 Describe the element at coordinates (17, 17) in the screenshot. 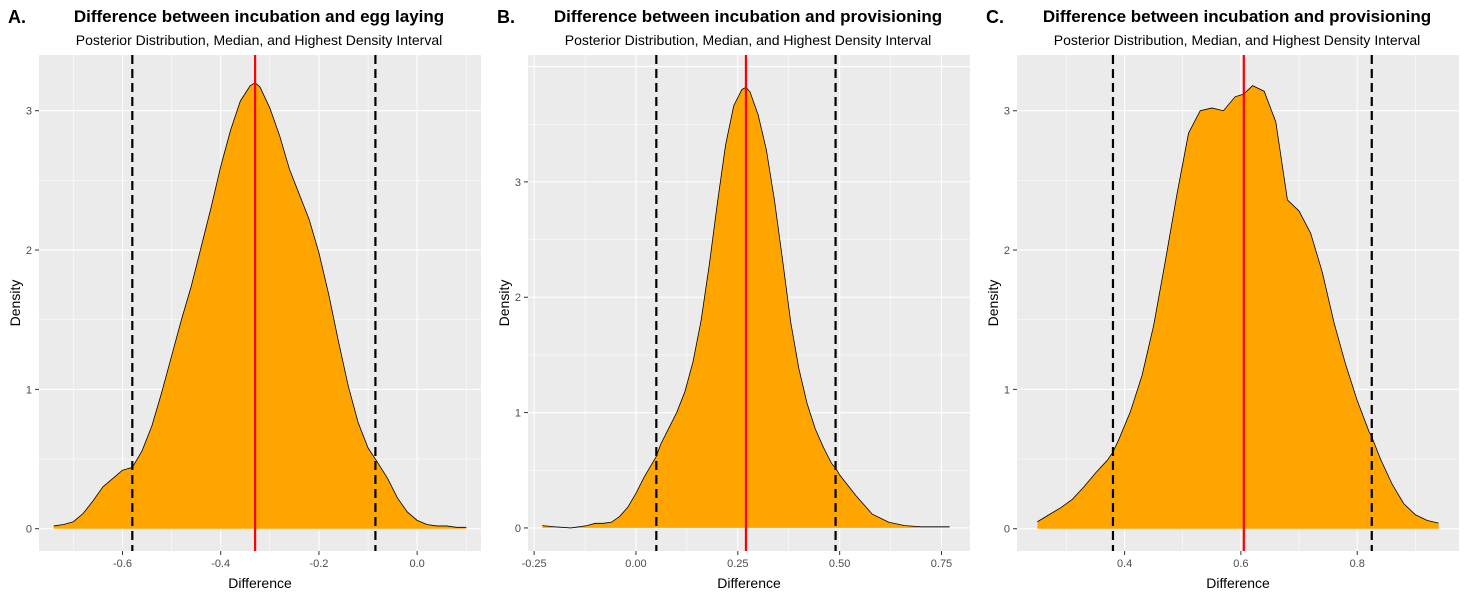

I see `panel-label: A.` at that location.